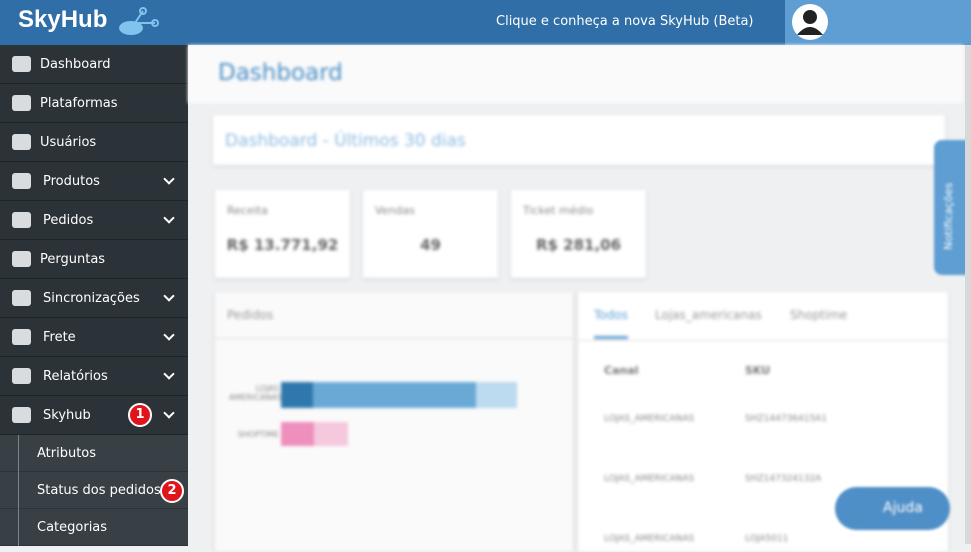  Describe the element at coordinates (575, 74) in the screenshot. I see `title-bar` at that location.